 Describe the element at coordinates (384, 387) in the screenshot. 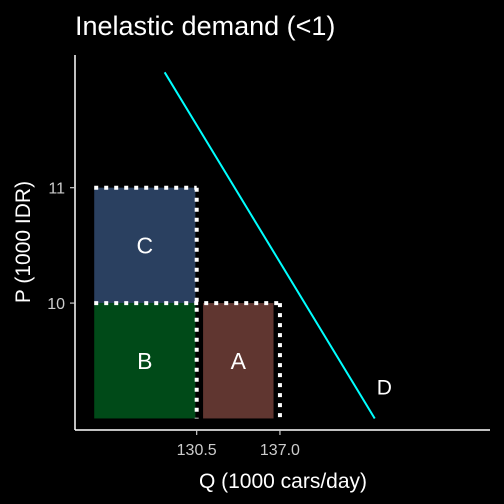

I see `demand-curve-label: D` at that location.